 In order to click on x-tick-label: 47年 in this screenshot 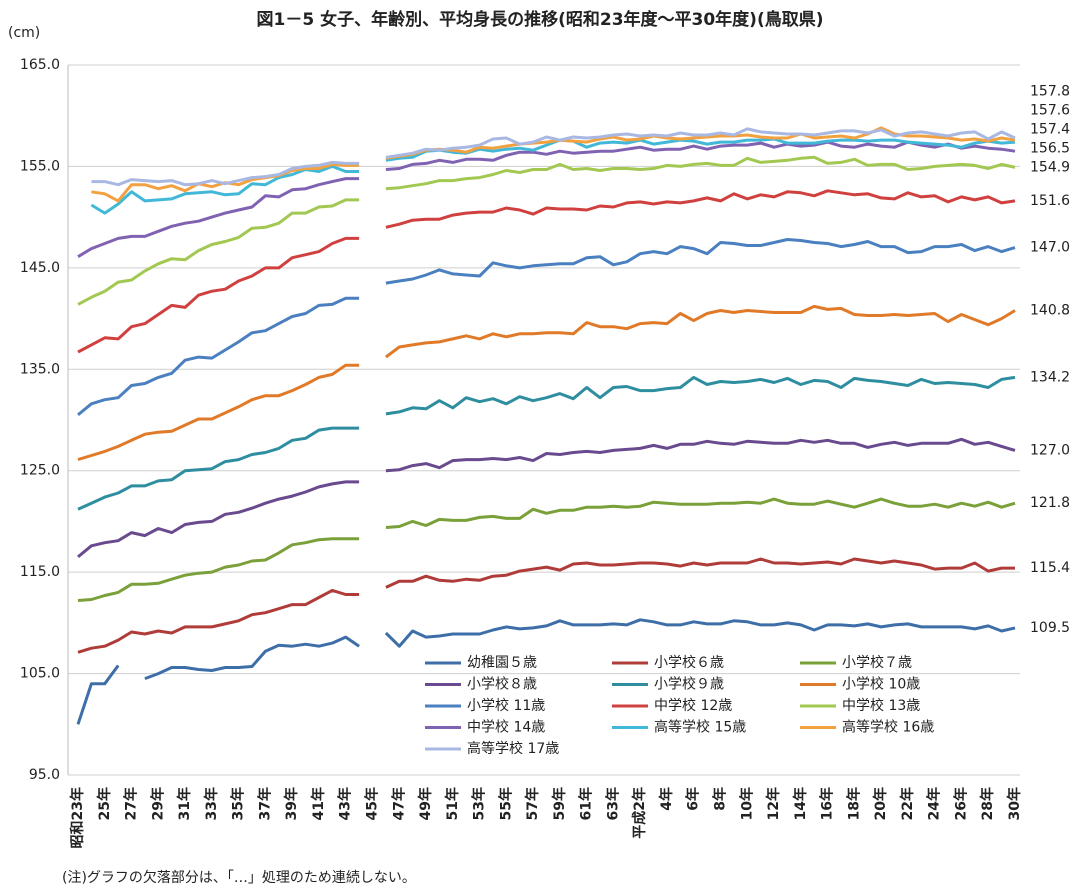, I will do `click(398, 803)`.